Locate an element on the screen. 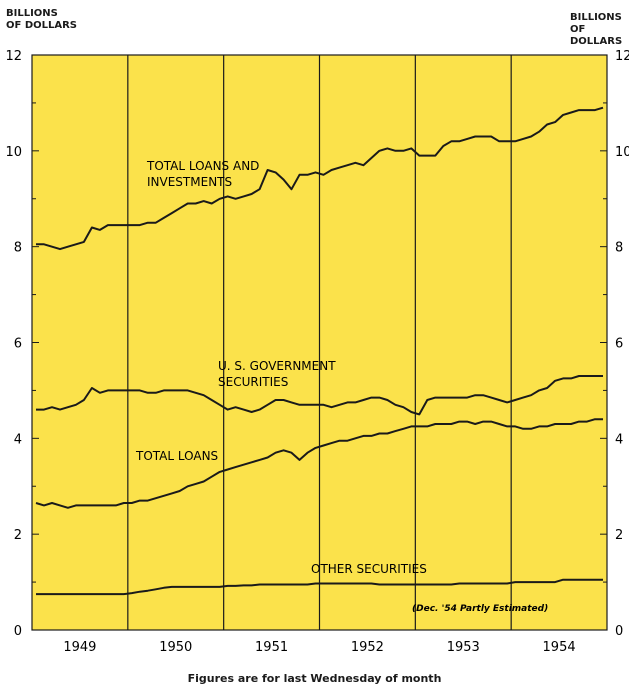 Image resolution: width=629 pixels, height=689 pixels. x-tick-label: 1951 is located at coordinates (271, 647).